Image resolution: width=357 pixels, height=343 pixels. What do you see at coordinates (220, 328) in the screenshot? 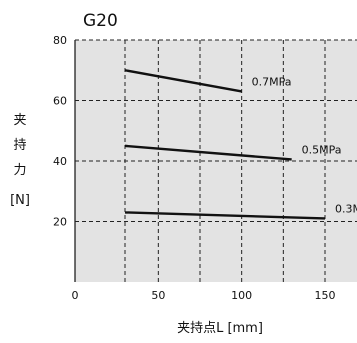
I see `x-axis-label: 夹持点L [mm]` at bounding box center [220, 328].